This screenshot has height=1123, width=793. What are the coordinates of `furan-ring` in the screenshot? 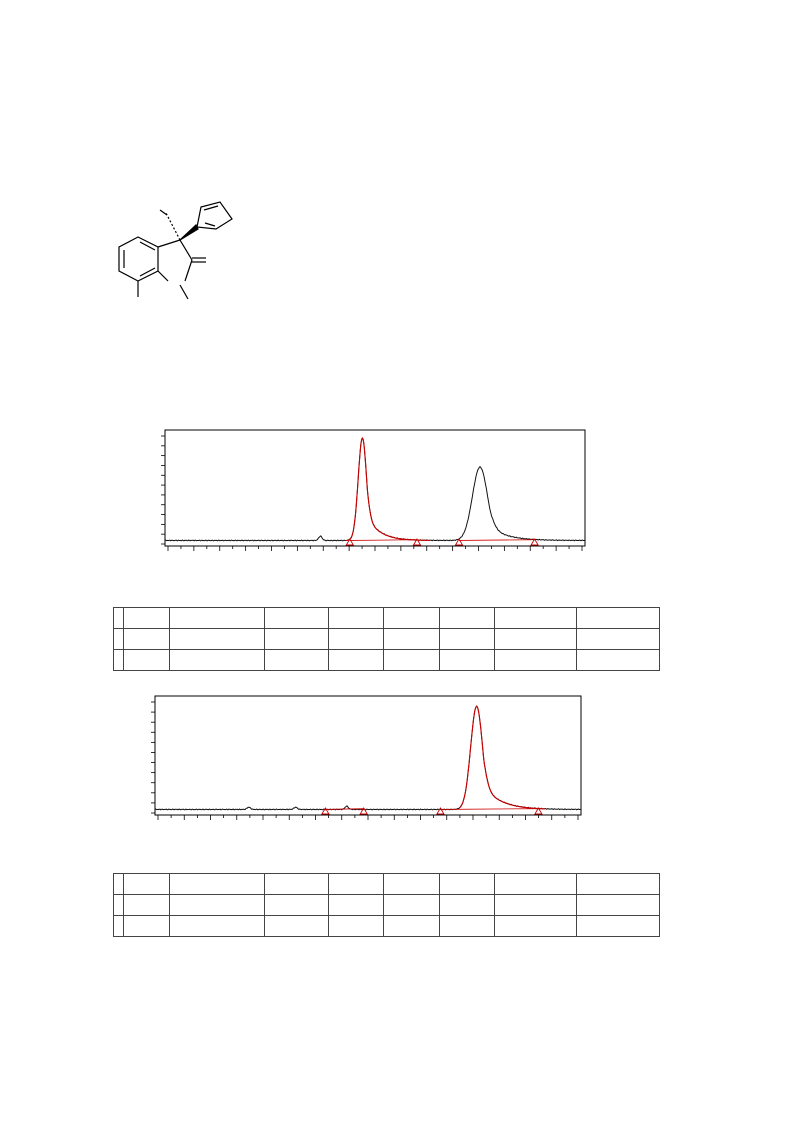 It's located at (214, 215).